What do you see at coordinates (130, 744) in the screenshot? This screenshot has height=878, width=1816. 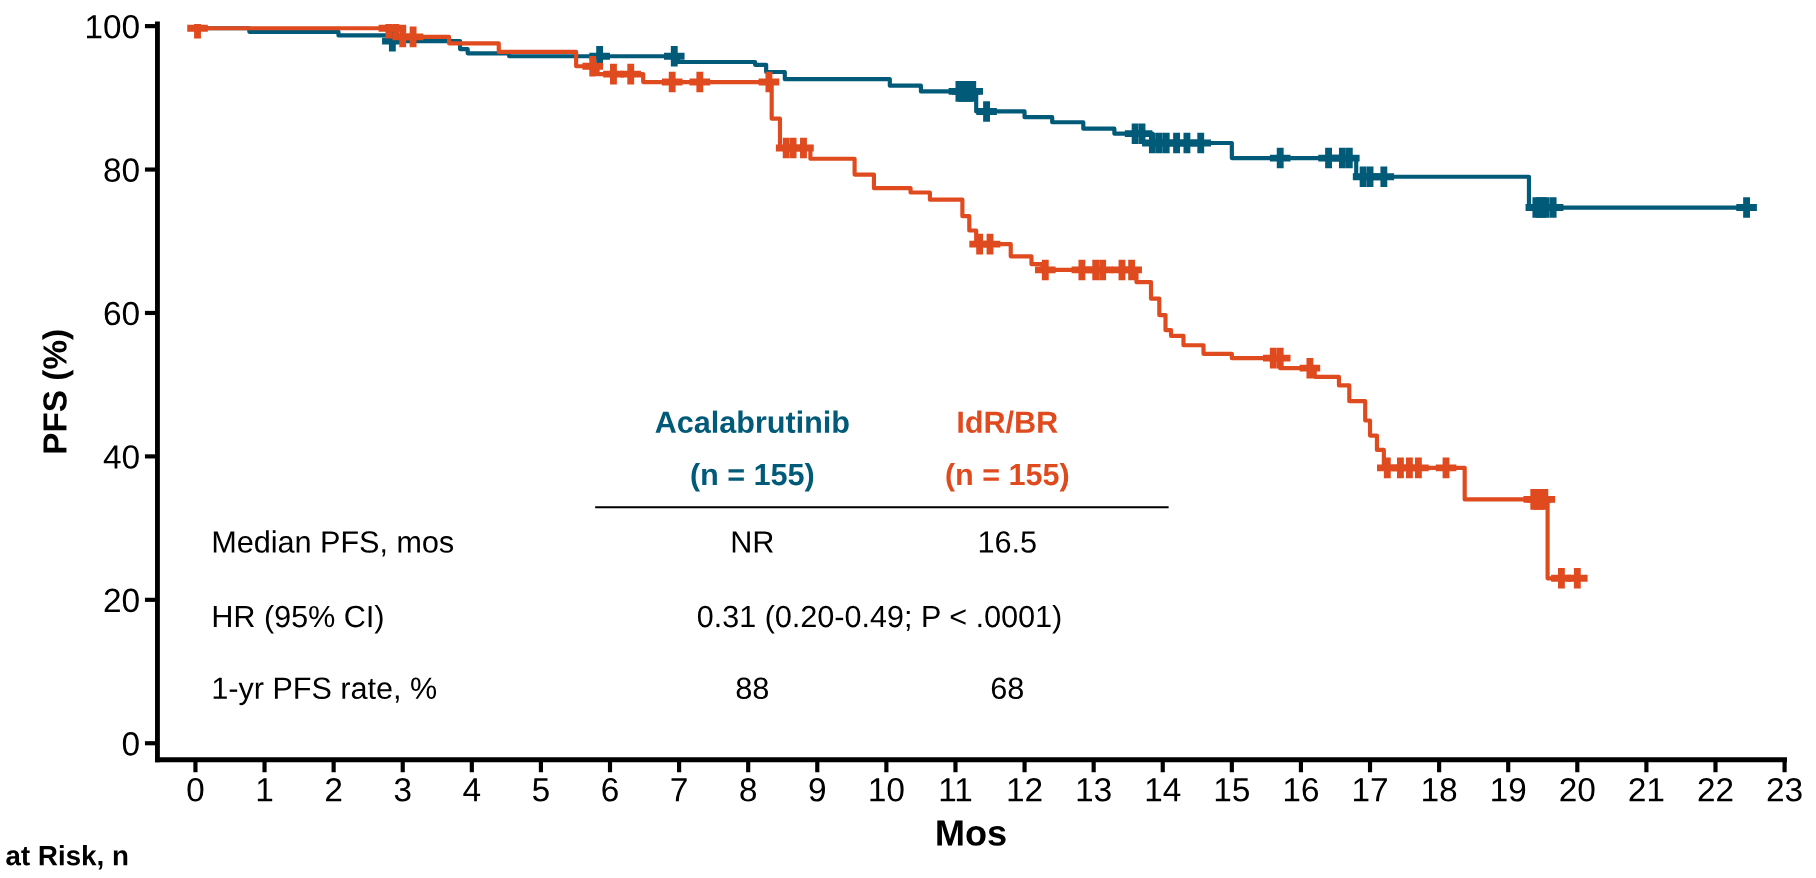 I see `y-tick-label: 0` at bounding box center [130, 744].